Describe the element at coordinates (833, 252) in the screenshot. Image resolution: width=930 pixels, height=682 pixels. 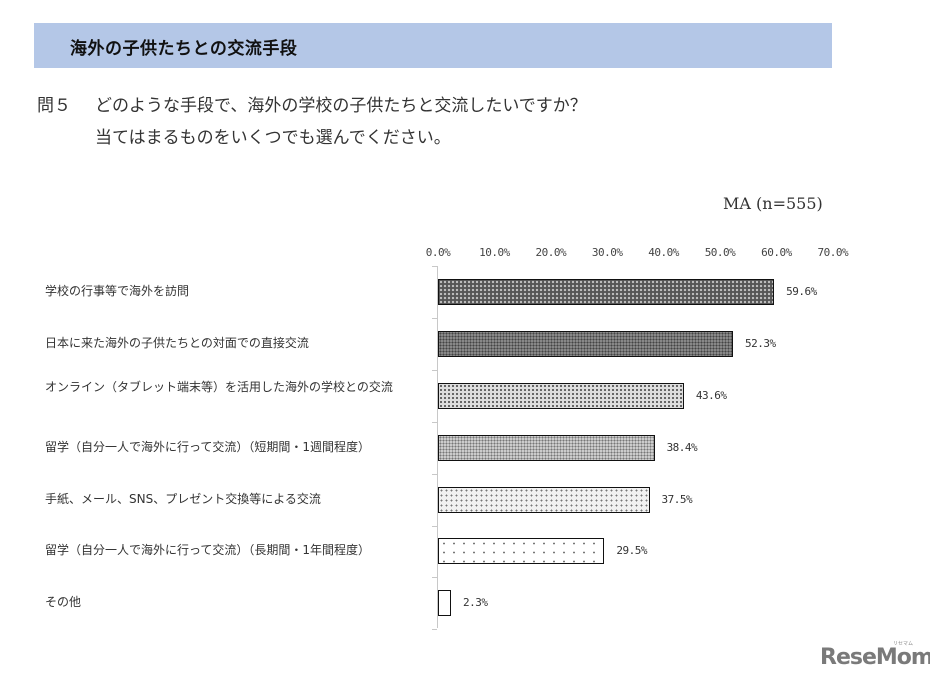
I see `x-tick-label: 70.0%` at that location.